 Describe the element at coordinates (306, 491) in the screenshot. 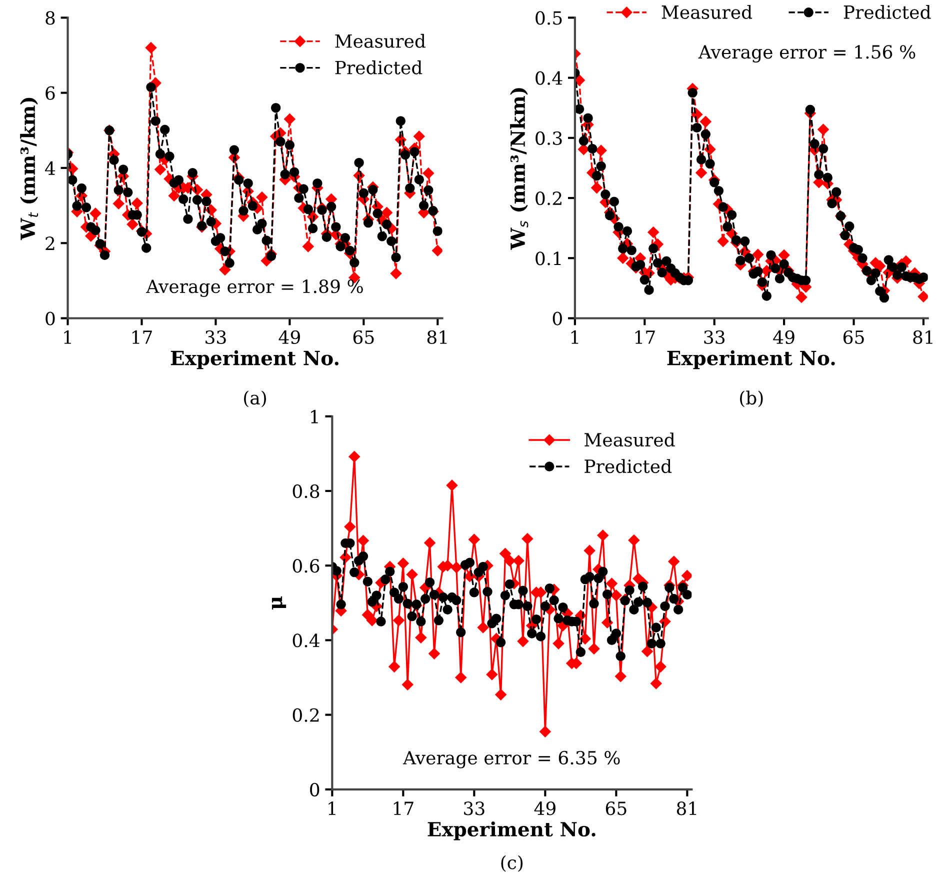

I see `y-tick-label: 0.8` at that location.